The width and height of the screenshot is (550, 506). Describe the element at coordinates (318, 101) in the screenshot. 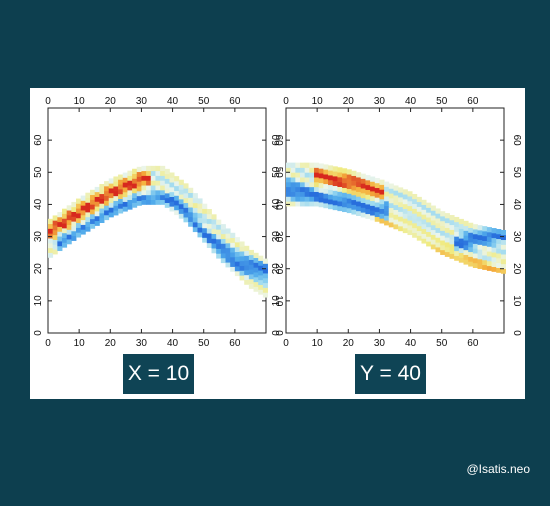

I see `x-tick-label-top: 10` at that location.